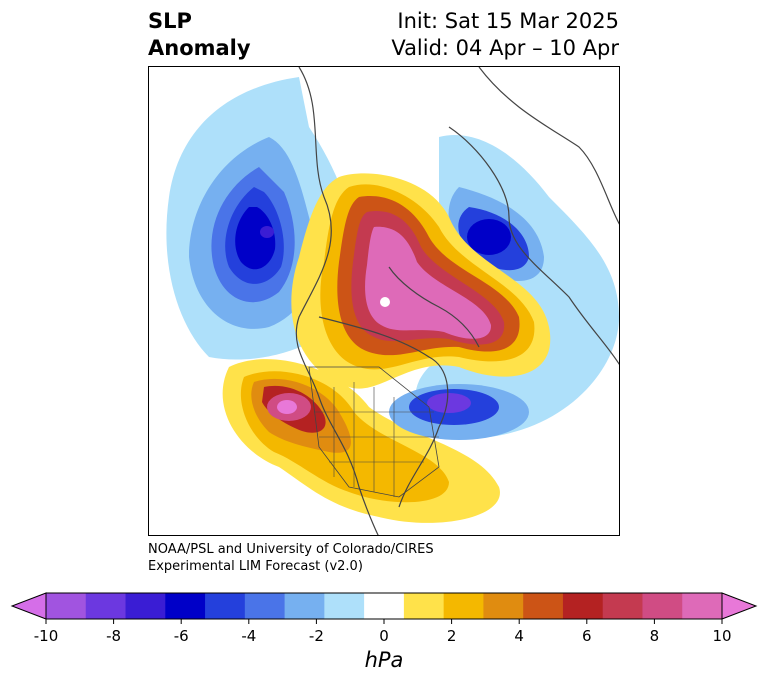 The width and height of the screenshot is (768, 688). What do you see at coordinates (508, 21) in the screenshot?
I see `init-date: Init: Sat 15 Mar 2025` at bounding box center [508, 21].